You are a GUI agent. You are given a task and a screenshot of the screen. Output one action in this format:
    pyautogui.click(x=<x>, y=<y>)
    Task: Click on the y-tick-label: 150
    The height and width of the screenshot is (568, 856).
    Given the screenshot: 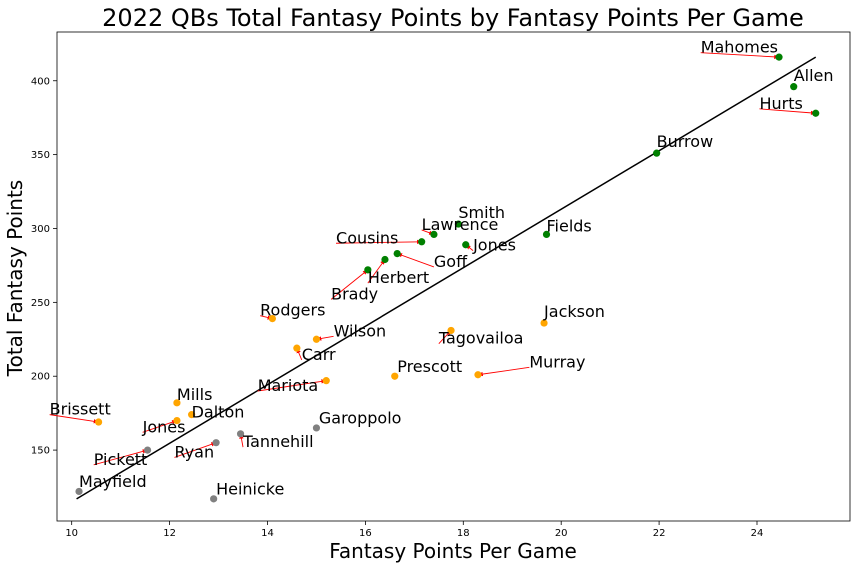 What is the action you would take?
    pyautogui.click(x=40, y=451)
    